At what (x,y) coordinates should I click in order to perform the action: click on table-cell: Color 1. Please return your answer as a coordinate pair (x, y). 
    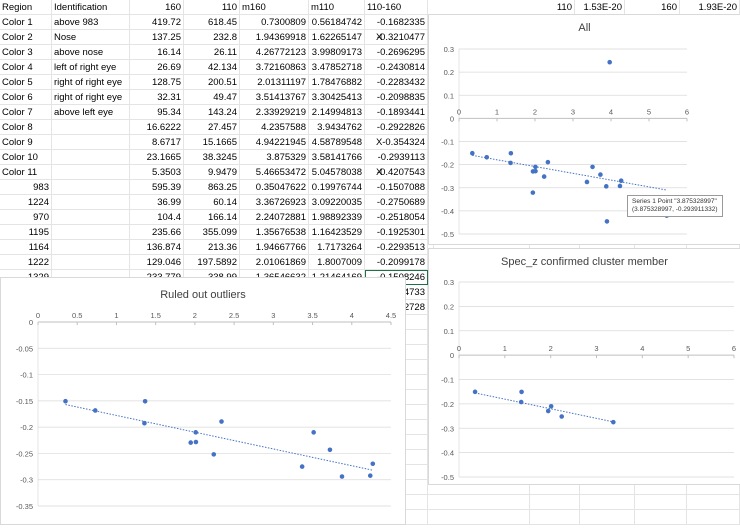
    Looking at the image, I should click on (26, 22).